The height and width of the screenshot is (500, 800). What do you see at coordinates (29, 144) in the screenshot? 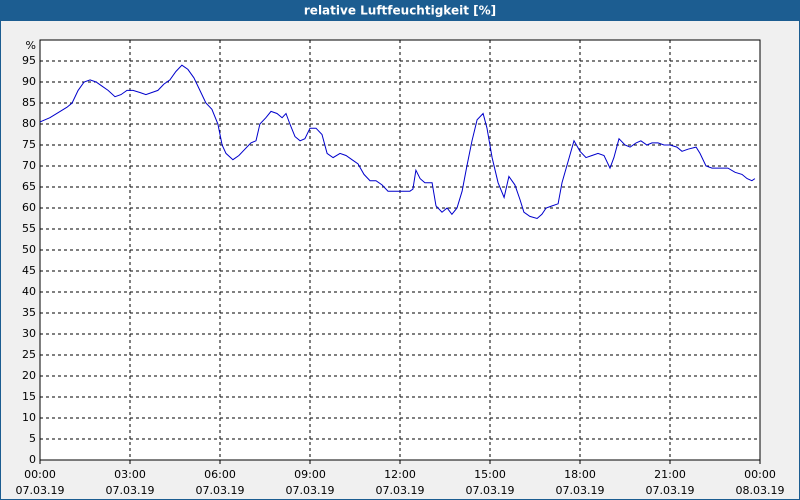
I see `y-tick-label: 75` at bounding box center [29, 144].